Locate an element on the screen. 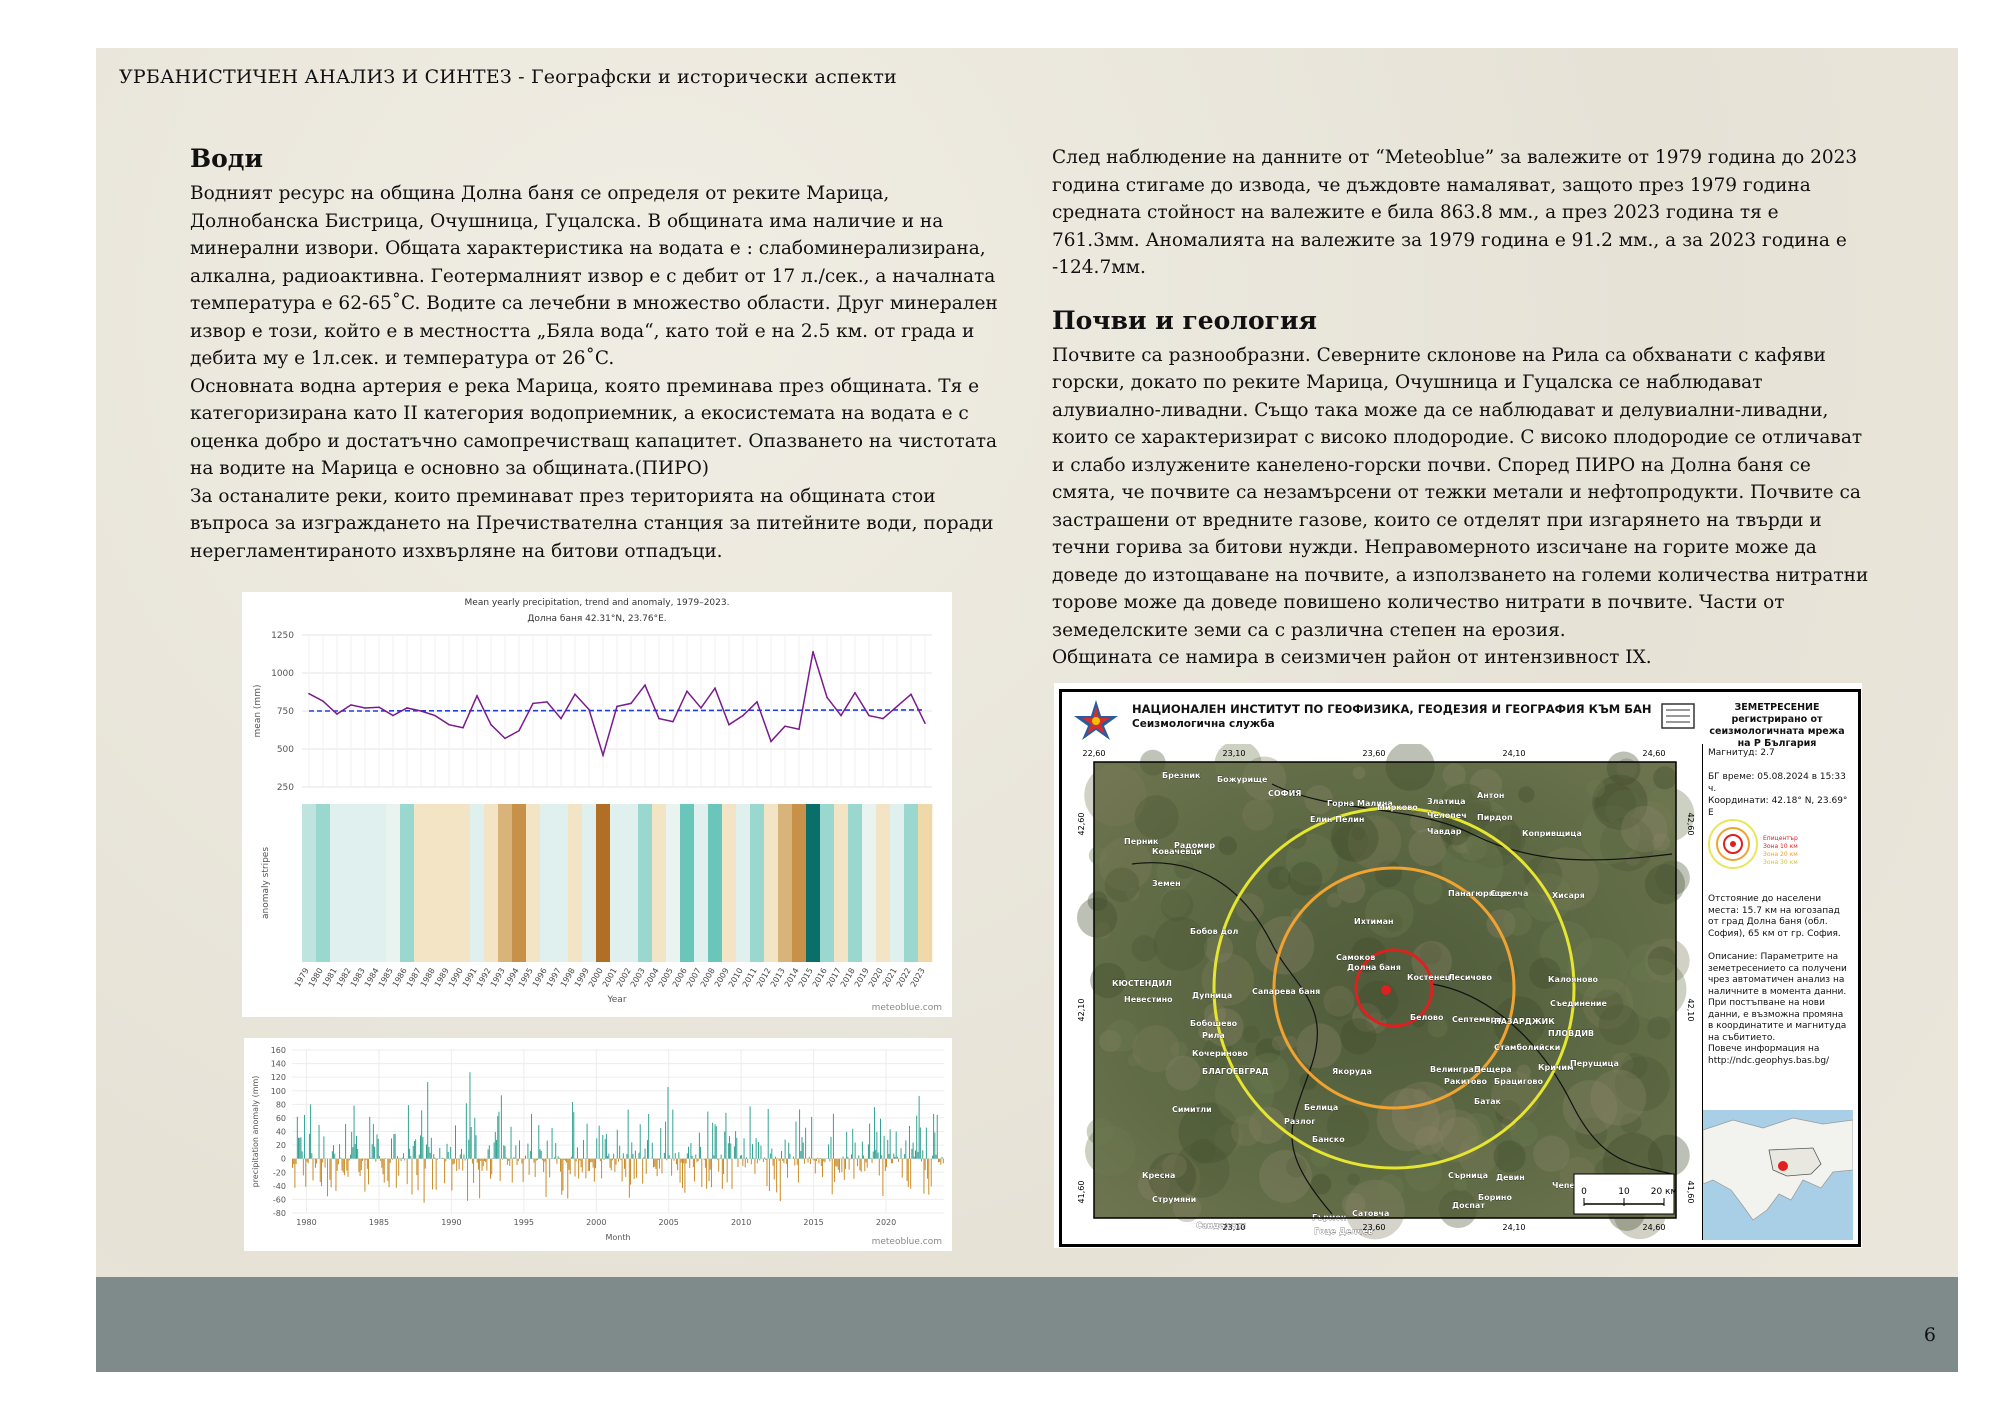  event-time: БГ време: 05.08.2024 в 15:33 ч. is located at coordinates (1777, 783).